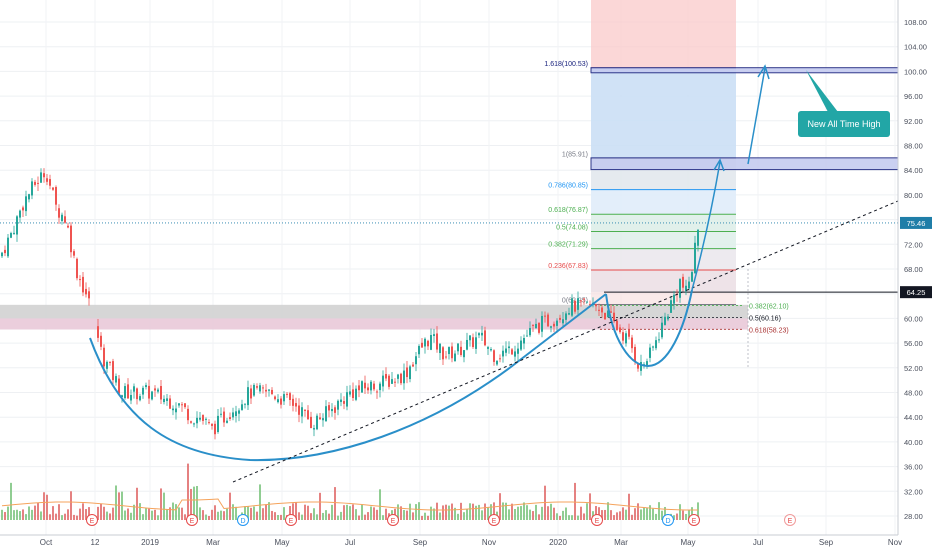  What do you see at coordinates (243, 520) in the screenshot?
I see `dividend-marker` at bounding box center [243, 520].